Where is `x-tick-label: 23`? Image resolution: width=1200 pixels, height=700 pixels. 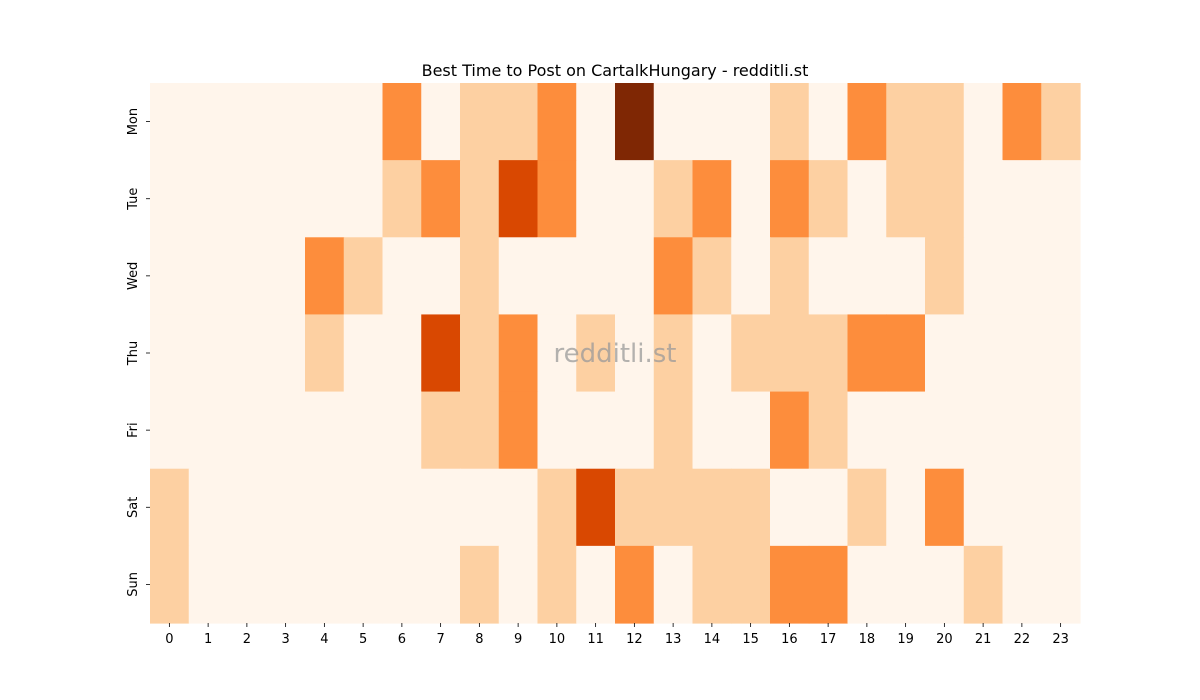
x-tick-label: 23 is located at coordinates (1060, 639).